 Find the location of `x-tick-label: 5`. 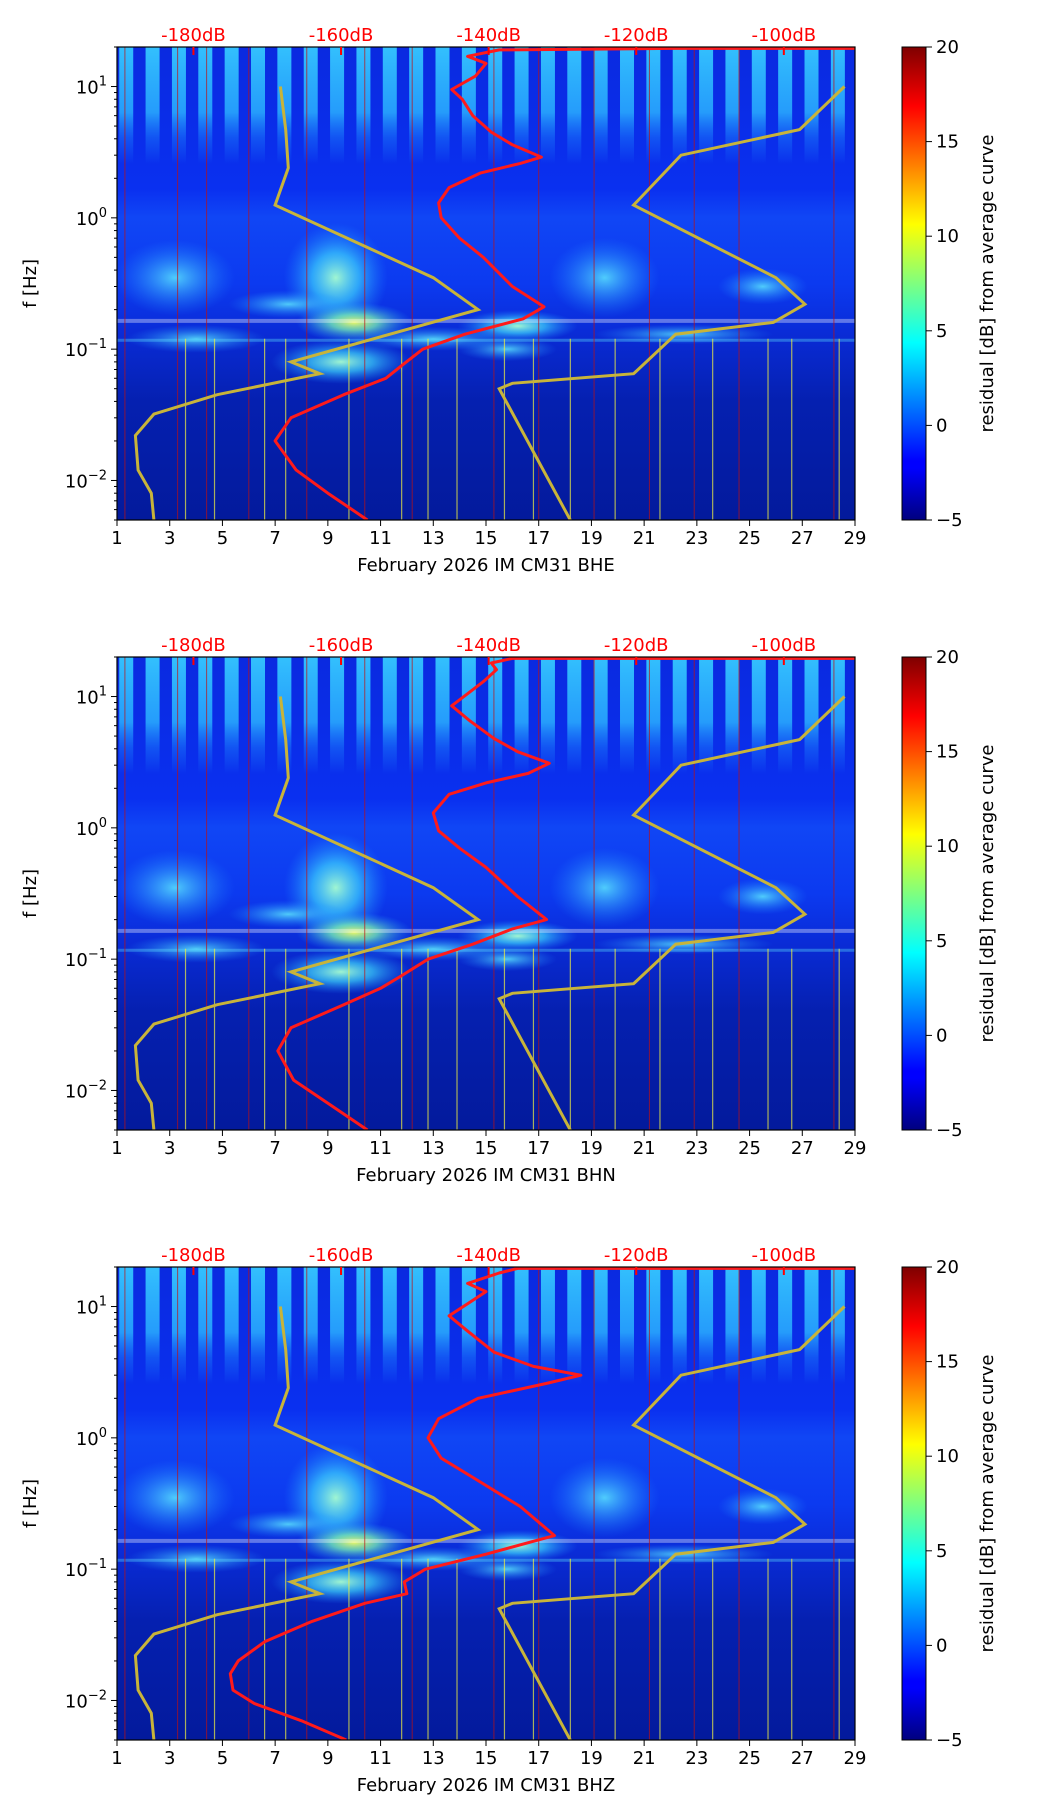

x-tick-label: 5 is located at coordinates (222, 1148).